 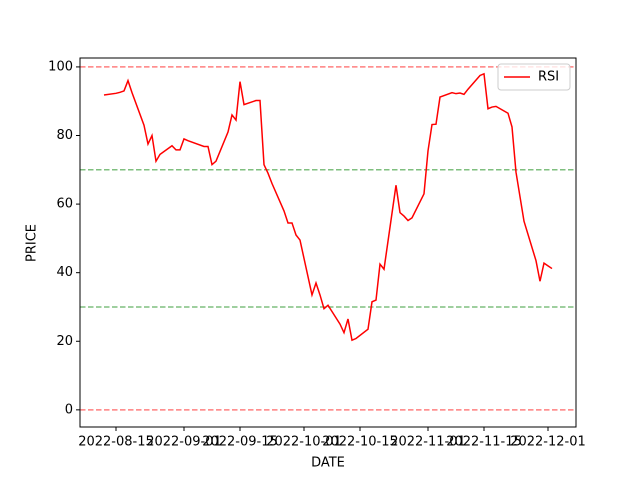 What do you see at coordinates (428, 442) in the screenshot?
I see `x-tick-label: 2022-11-01` at bounding box center [428, 442].